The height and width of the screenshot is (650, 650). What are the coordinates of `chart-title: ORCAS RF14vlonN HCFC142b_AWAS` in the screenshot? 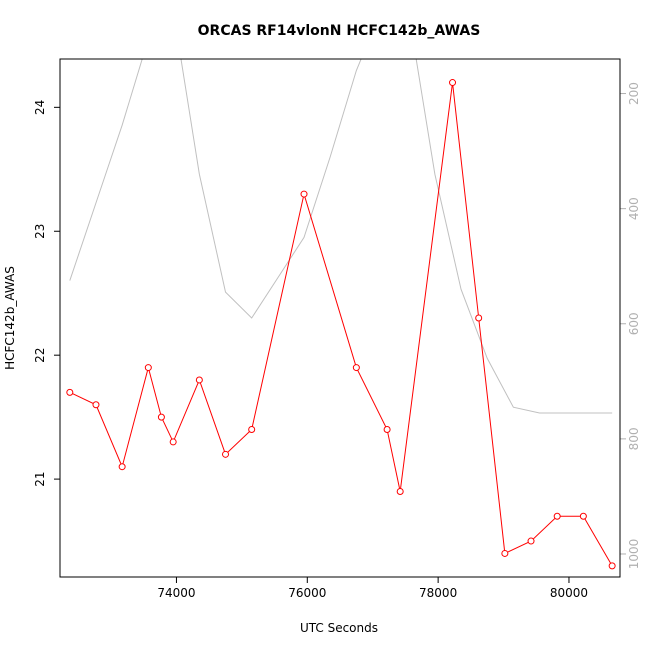 It's located at (339, 31).